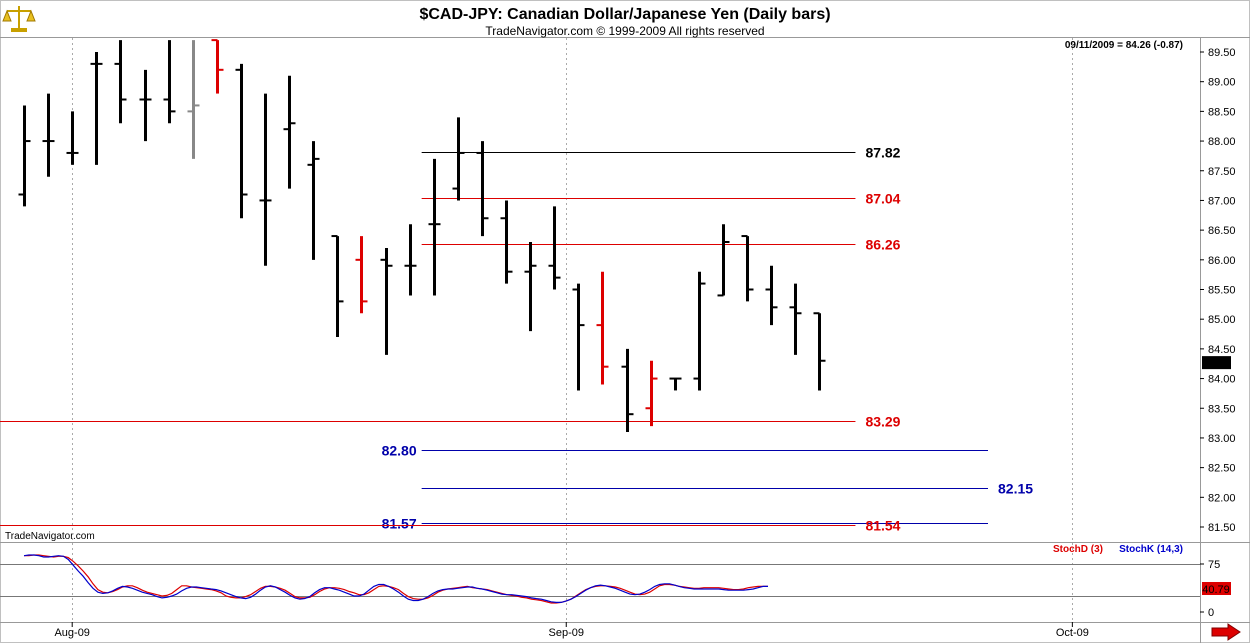  What do you see at coordinates (1222, 291) in the screenshot?
I see `price-tick-label-8: 85.50` at bounding box center [1222, 291].